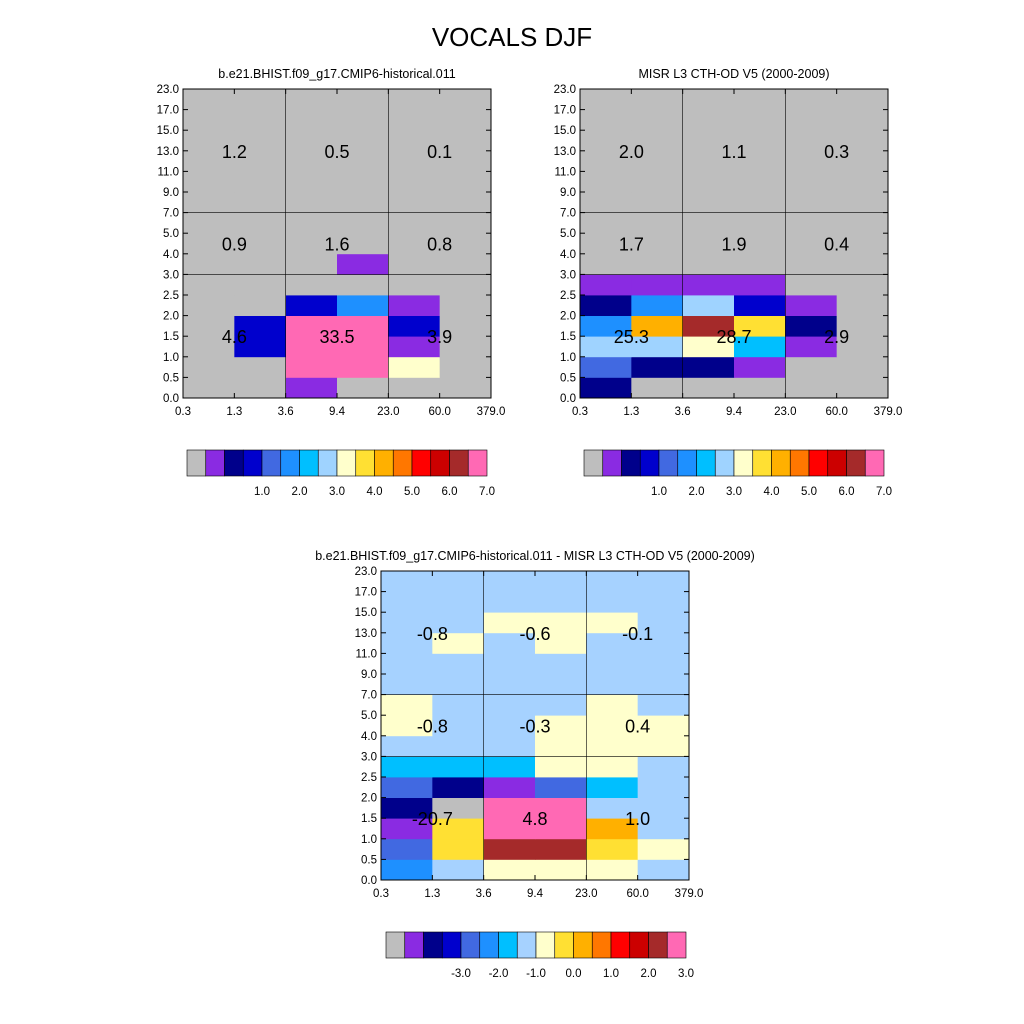 This screenshot has height=1024, width=1024. I want to click on colorbar-label: 5.0, so click(412, 492).